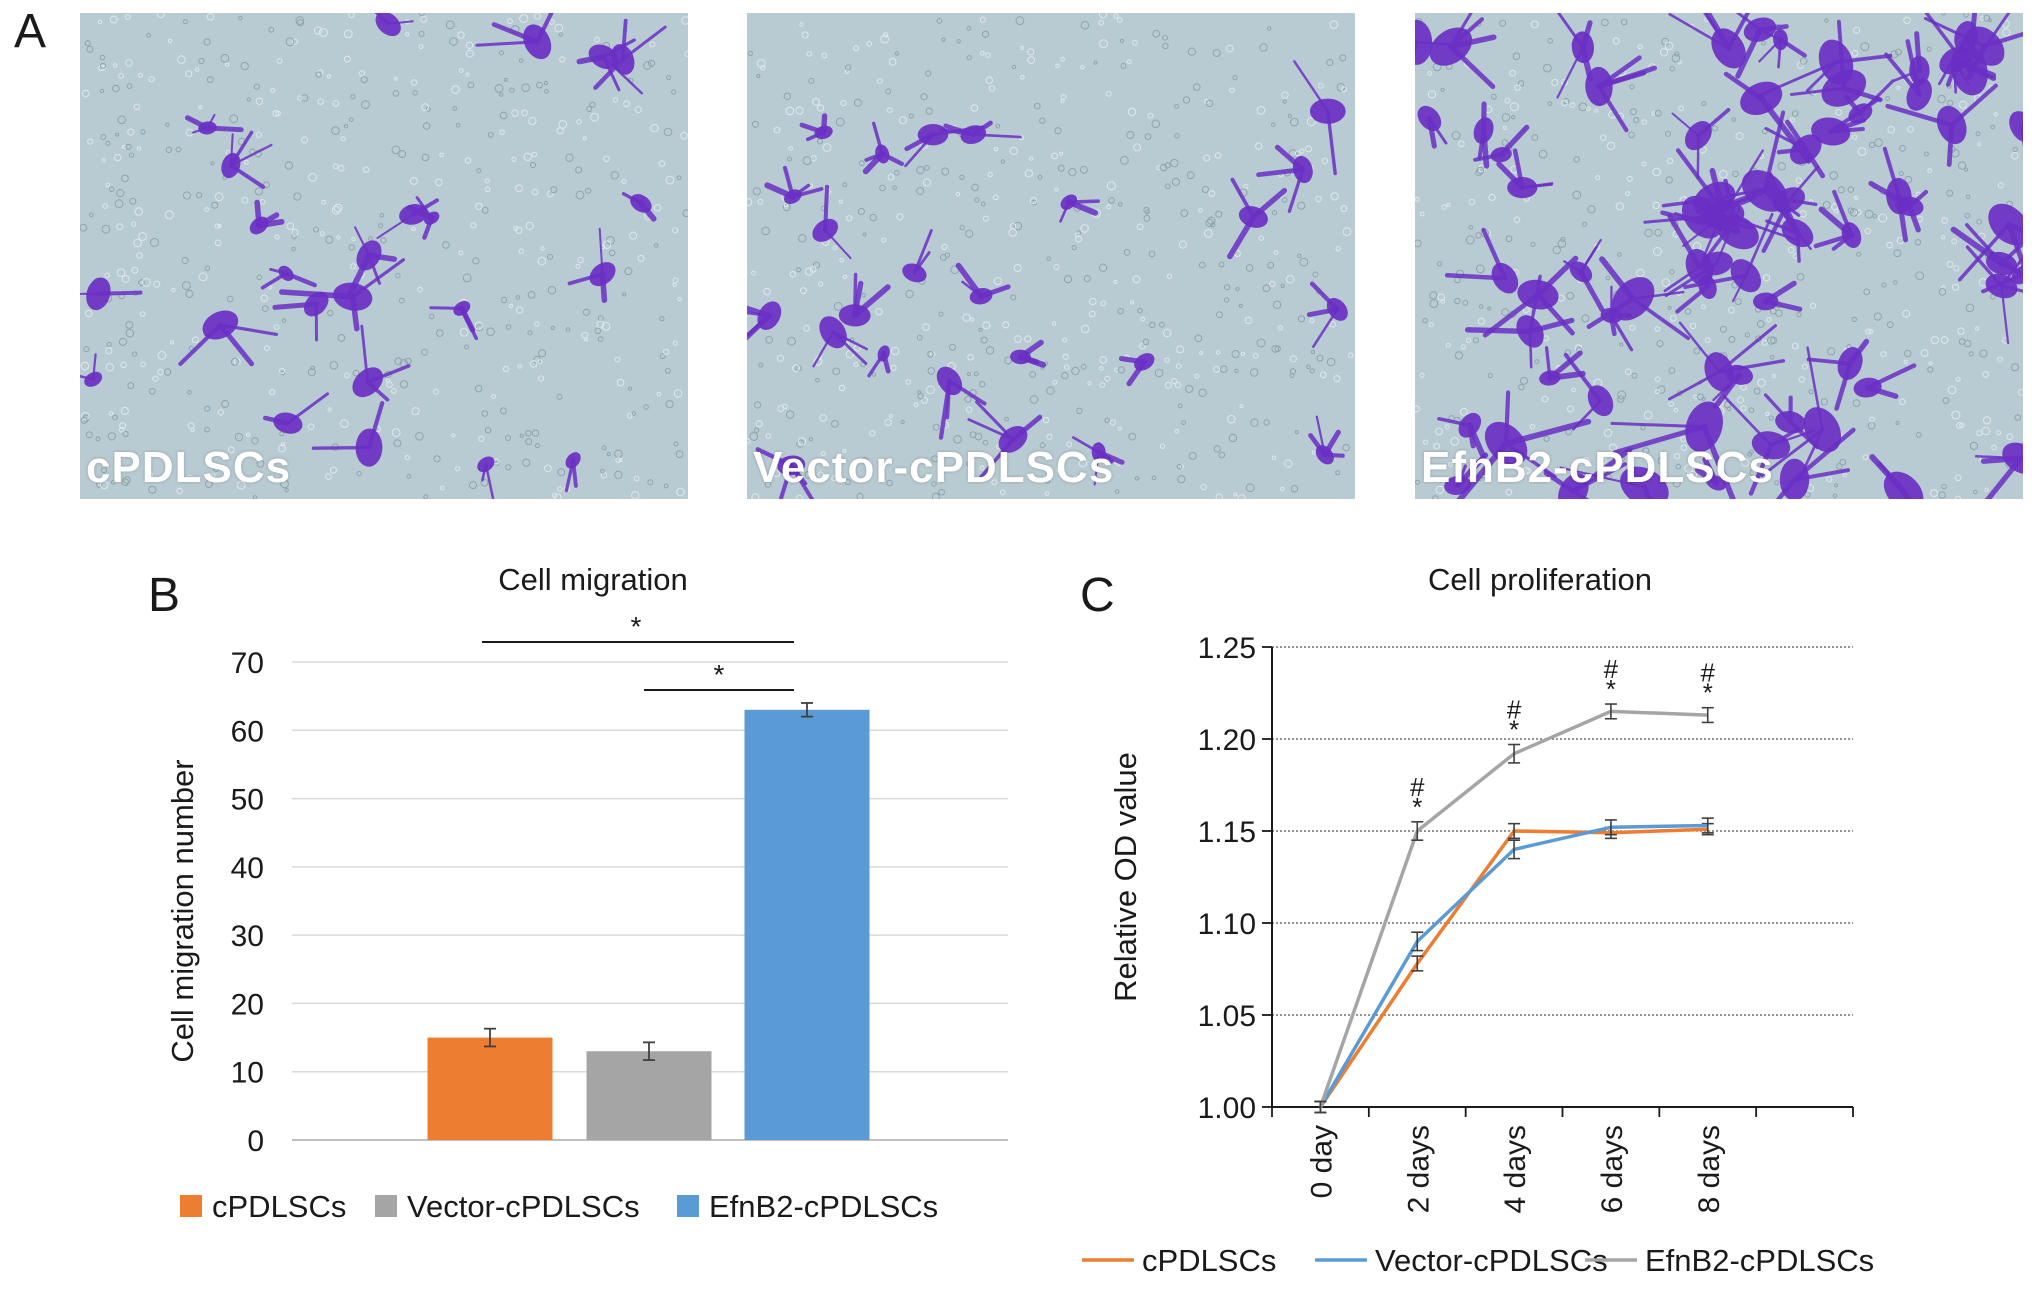 This screenshot has height=1294, width=2032. What do you see at coordinates (1227, 832) in the screenshot?
I see `y-tick-label: 1.15` at bounding box center [1227, 832].